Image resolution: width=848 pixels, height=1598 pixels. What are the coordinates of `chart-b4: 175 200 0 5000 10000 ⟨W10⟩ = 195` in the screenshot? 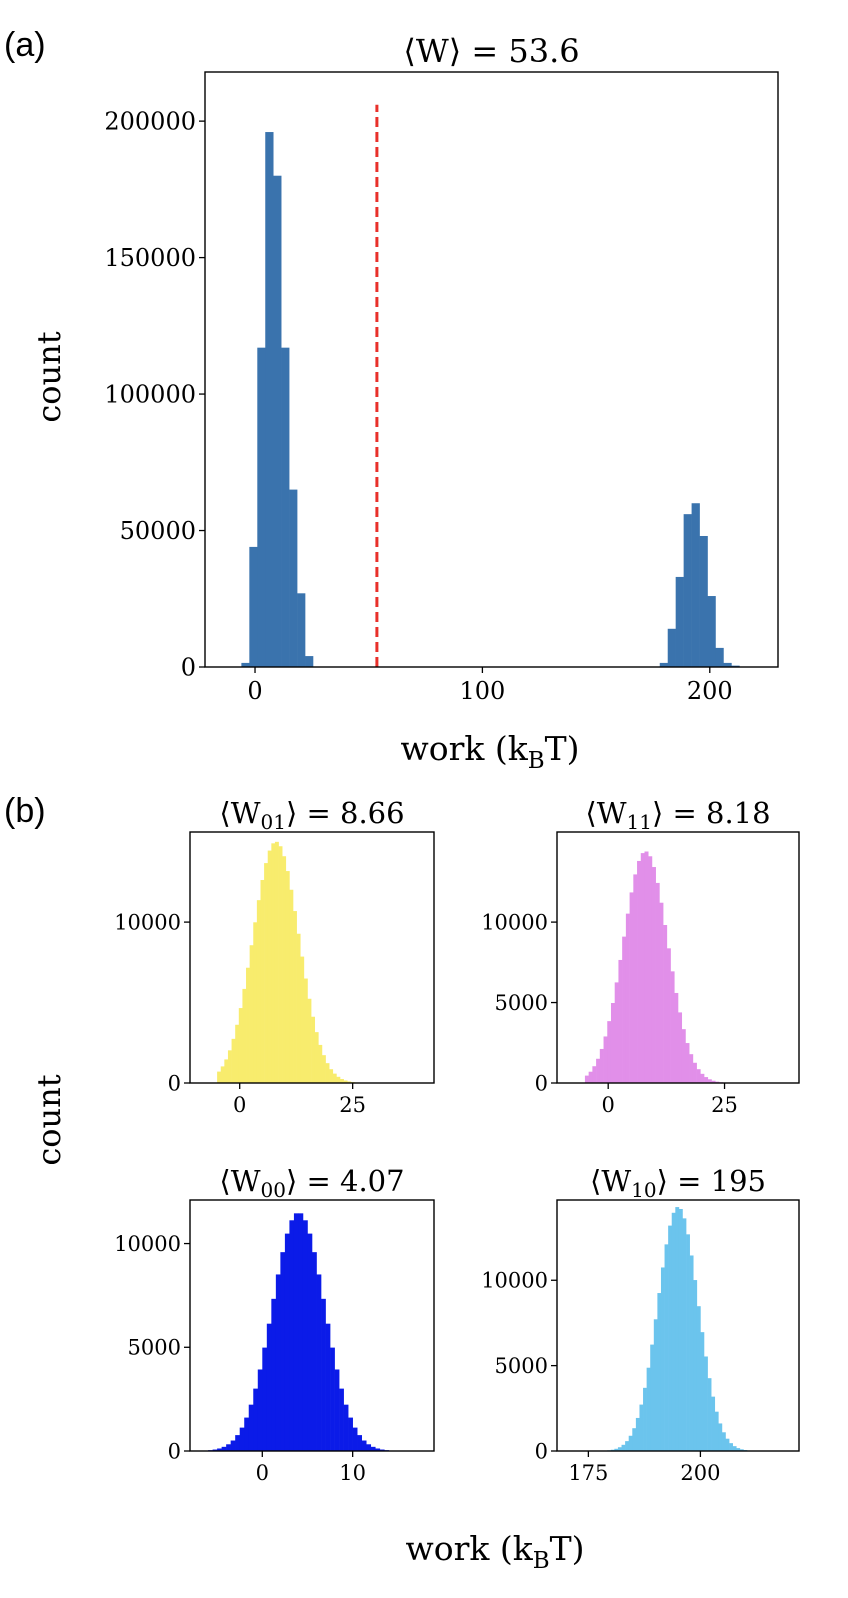 It's located at (640, 1324).